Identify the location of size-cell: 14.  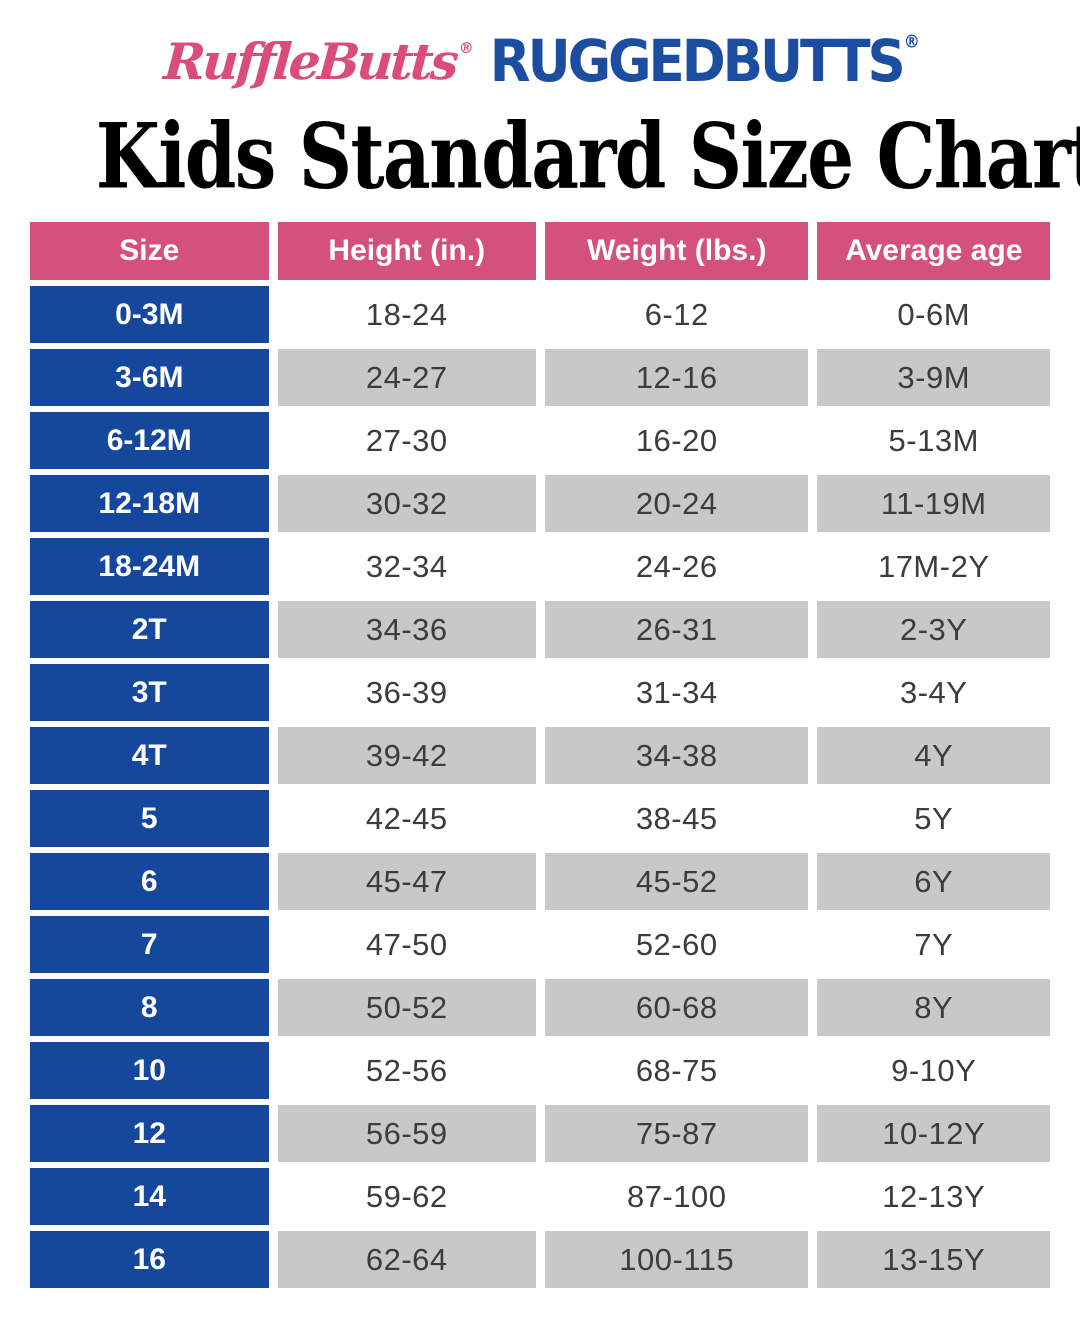
(149, 1196).